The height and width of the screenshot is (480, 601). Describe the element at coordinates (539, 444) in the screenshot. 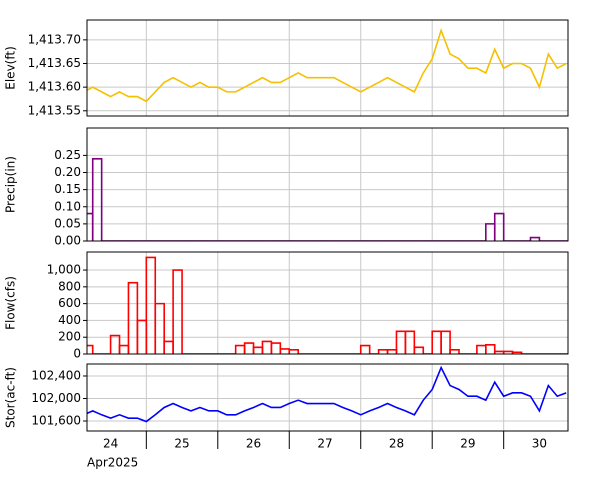

I see `x-tick-label: 30` at that location.